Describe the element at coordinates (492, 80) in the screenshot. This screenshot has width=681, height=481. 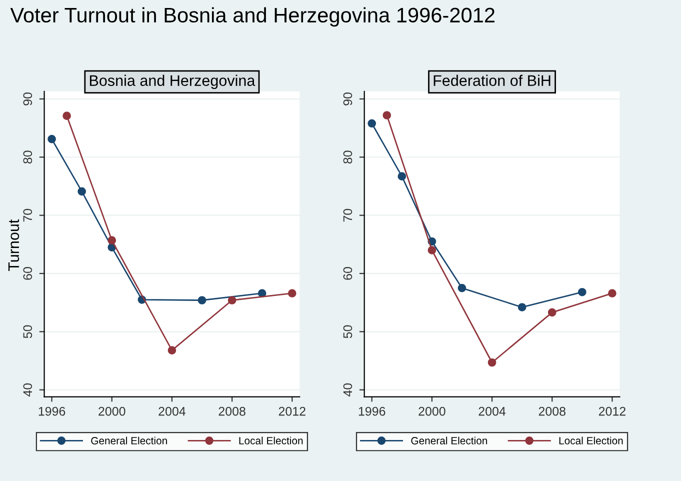
I see `chart-subtitle: Federation of BiH` at that location.